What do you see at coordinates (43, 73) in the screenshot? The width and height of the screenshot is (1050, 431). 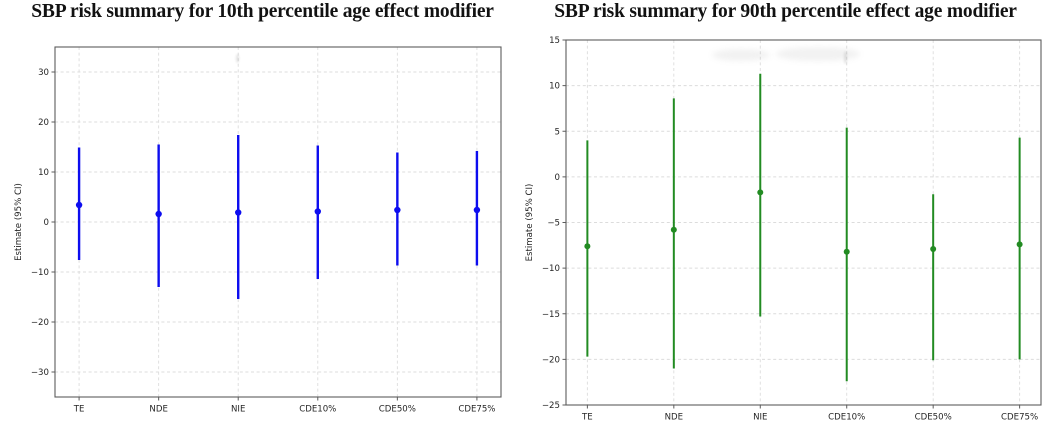 I see `y-tick-label: 30` at bounding box center [43, 73].